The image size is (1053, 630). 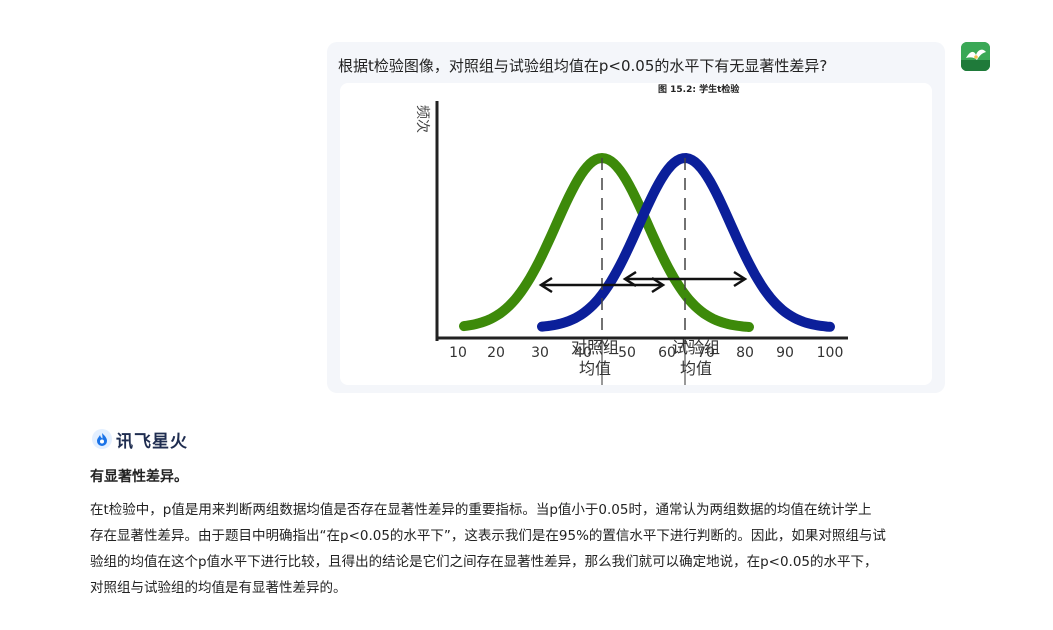 What do you see at coordinates (540, 353) in the screenshot?
I see `x-tick-label: 30` at bounding box center [540, 353].